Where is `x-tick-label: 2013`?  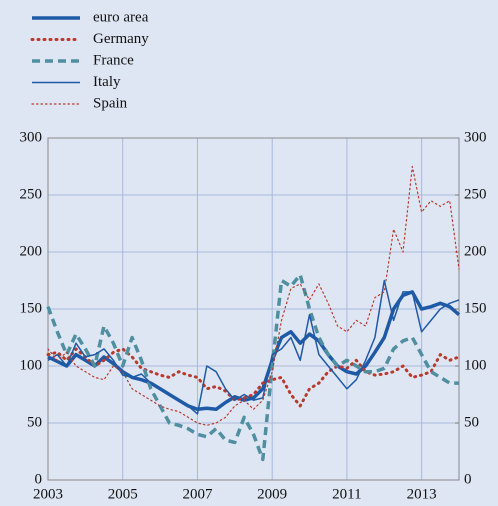 x-tick-label: 2013 is located at coordinates (422, 494).